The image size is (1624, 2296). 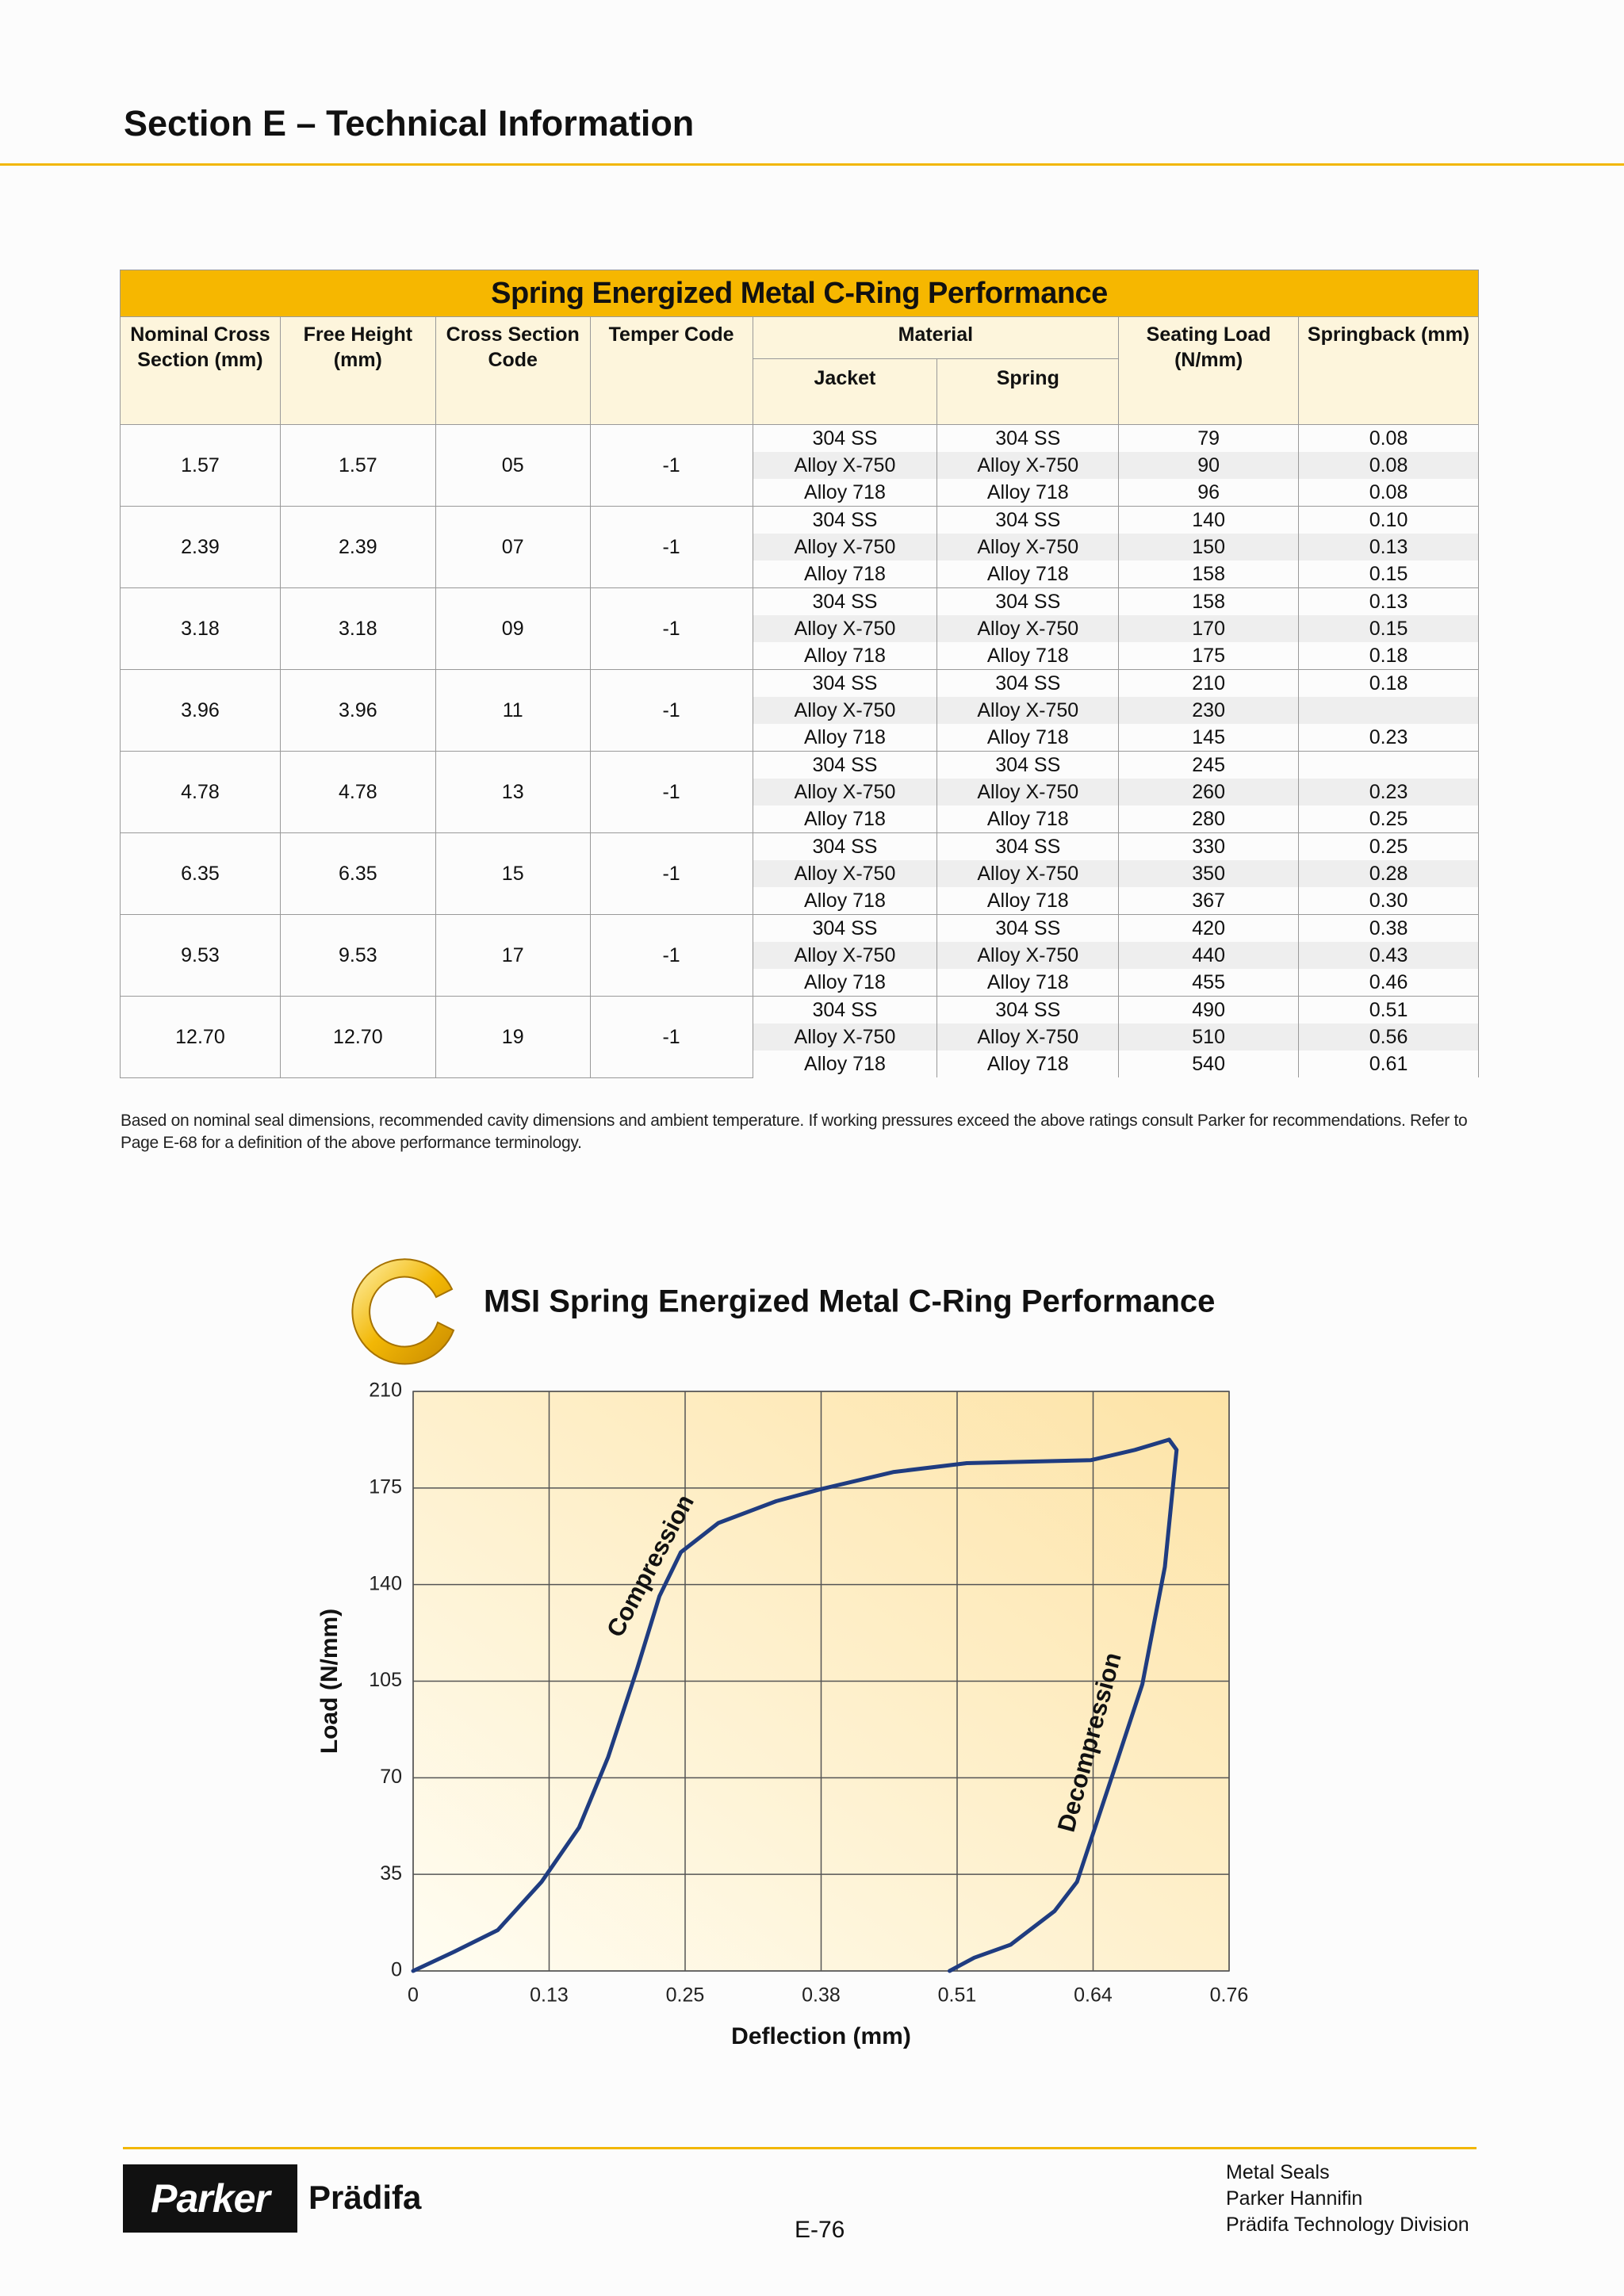 What do you see at coordinates (1209, 683) in the screenshot?
I see `table-cell: 210` at bounding box center [1209, 683].